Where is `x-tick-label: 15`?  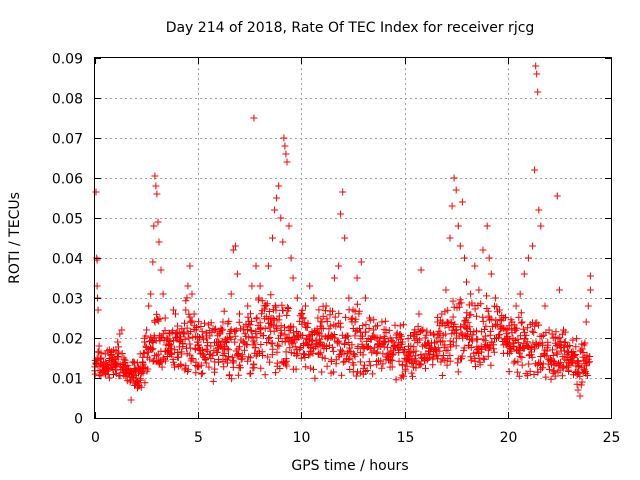 x-tick-label: 15 is located at coordinates (406, 438).